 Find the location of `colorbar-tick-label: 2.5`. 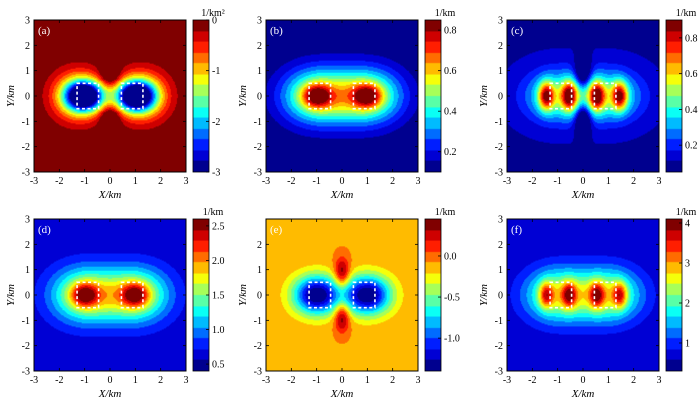

colorbar-tick-label: 2.5 is located at coordinates (218, 226).